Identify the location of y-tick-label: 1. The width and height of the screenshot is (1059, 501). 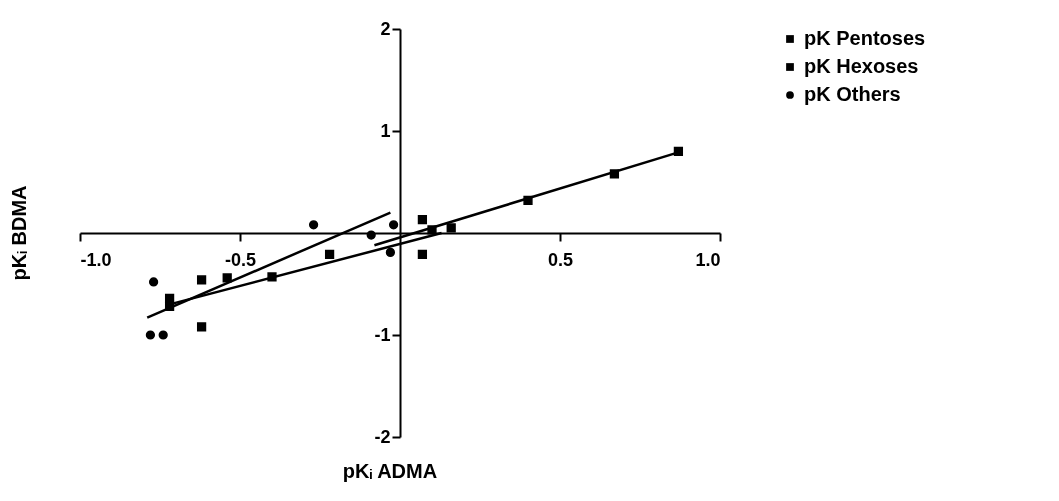
(385, 130).